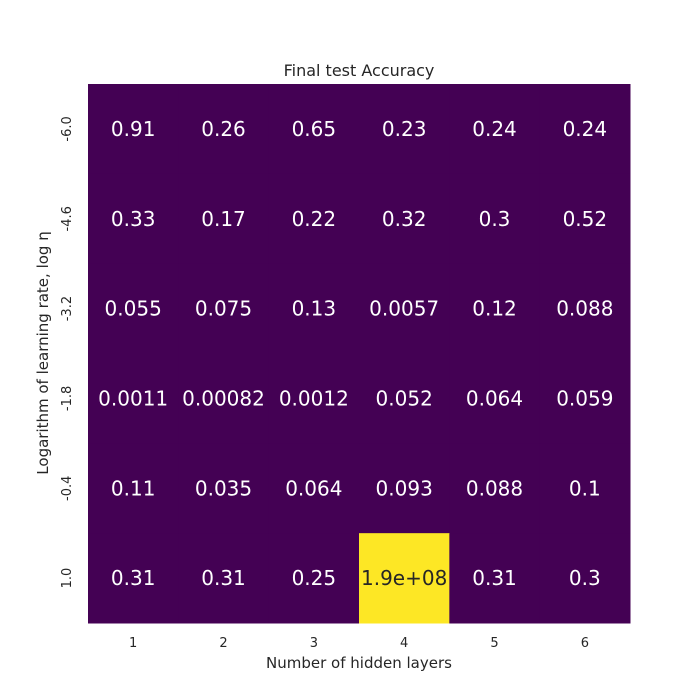 This screenshot has width=700, height=700. I want to click on cell-value-label: 0.11, so click(133, 488).